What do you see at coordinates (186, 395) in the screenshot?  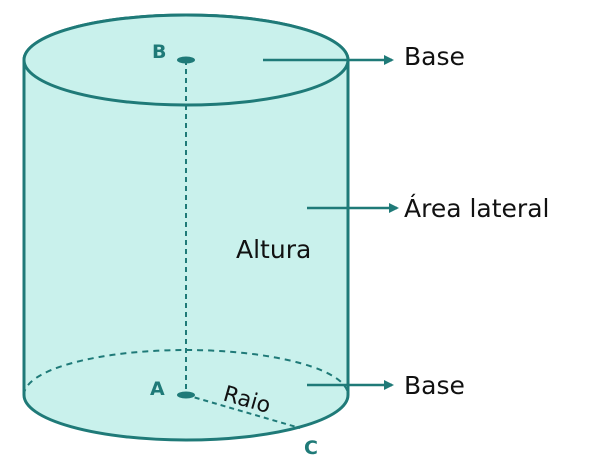 I see `bottom-center-marker` at bounding box center [186, 395].